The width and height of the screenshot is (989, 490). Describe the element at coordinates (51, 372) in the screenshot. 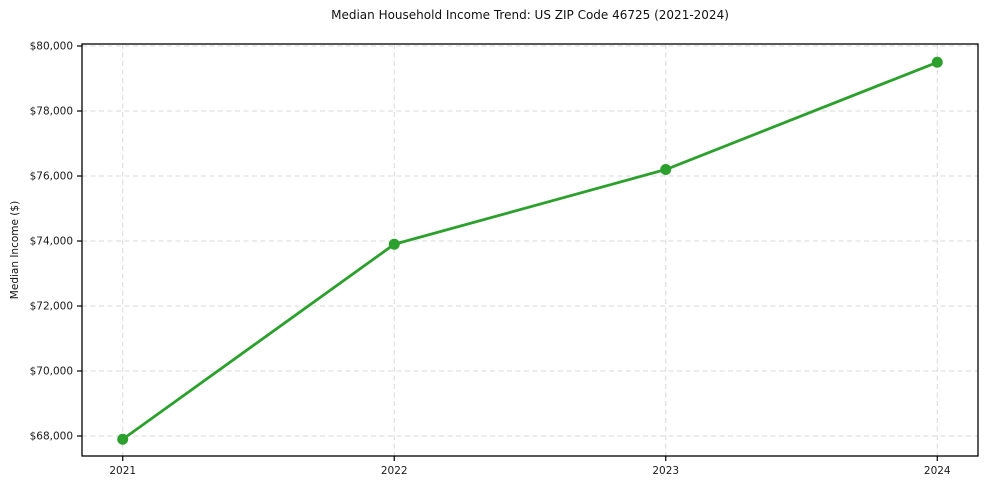

I see `y-tick-label: $70,000` at that location.